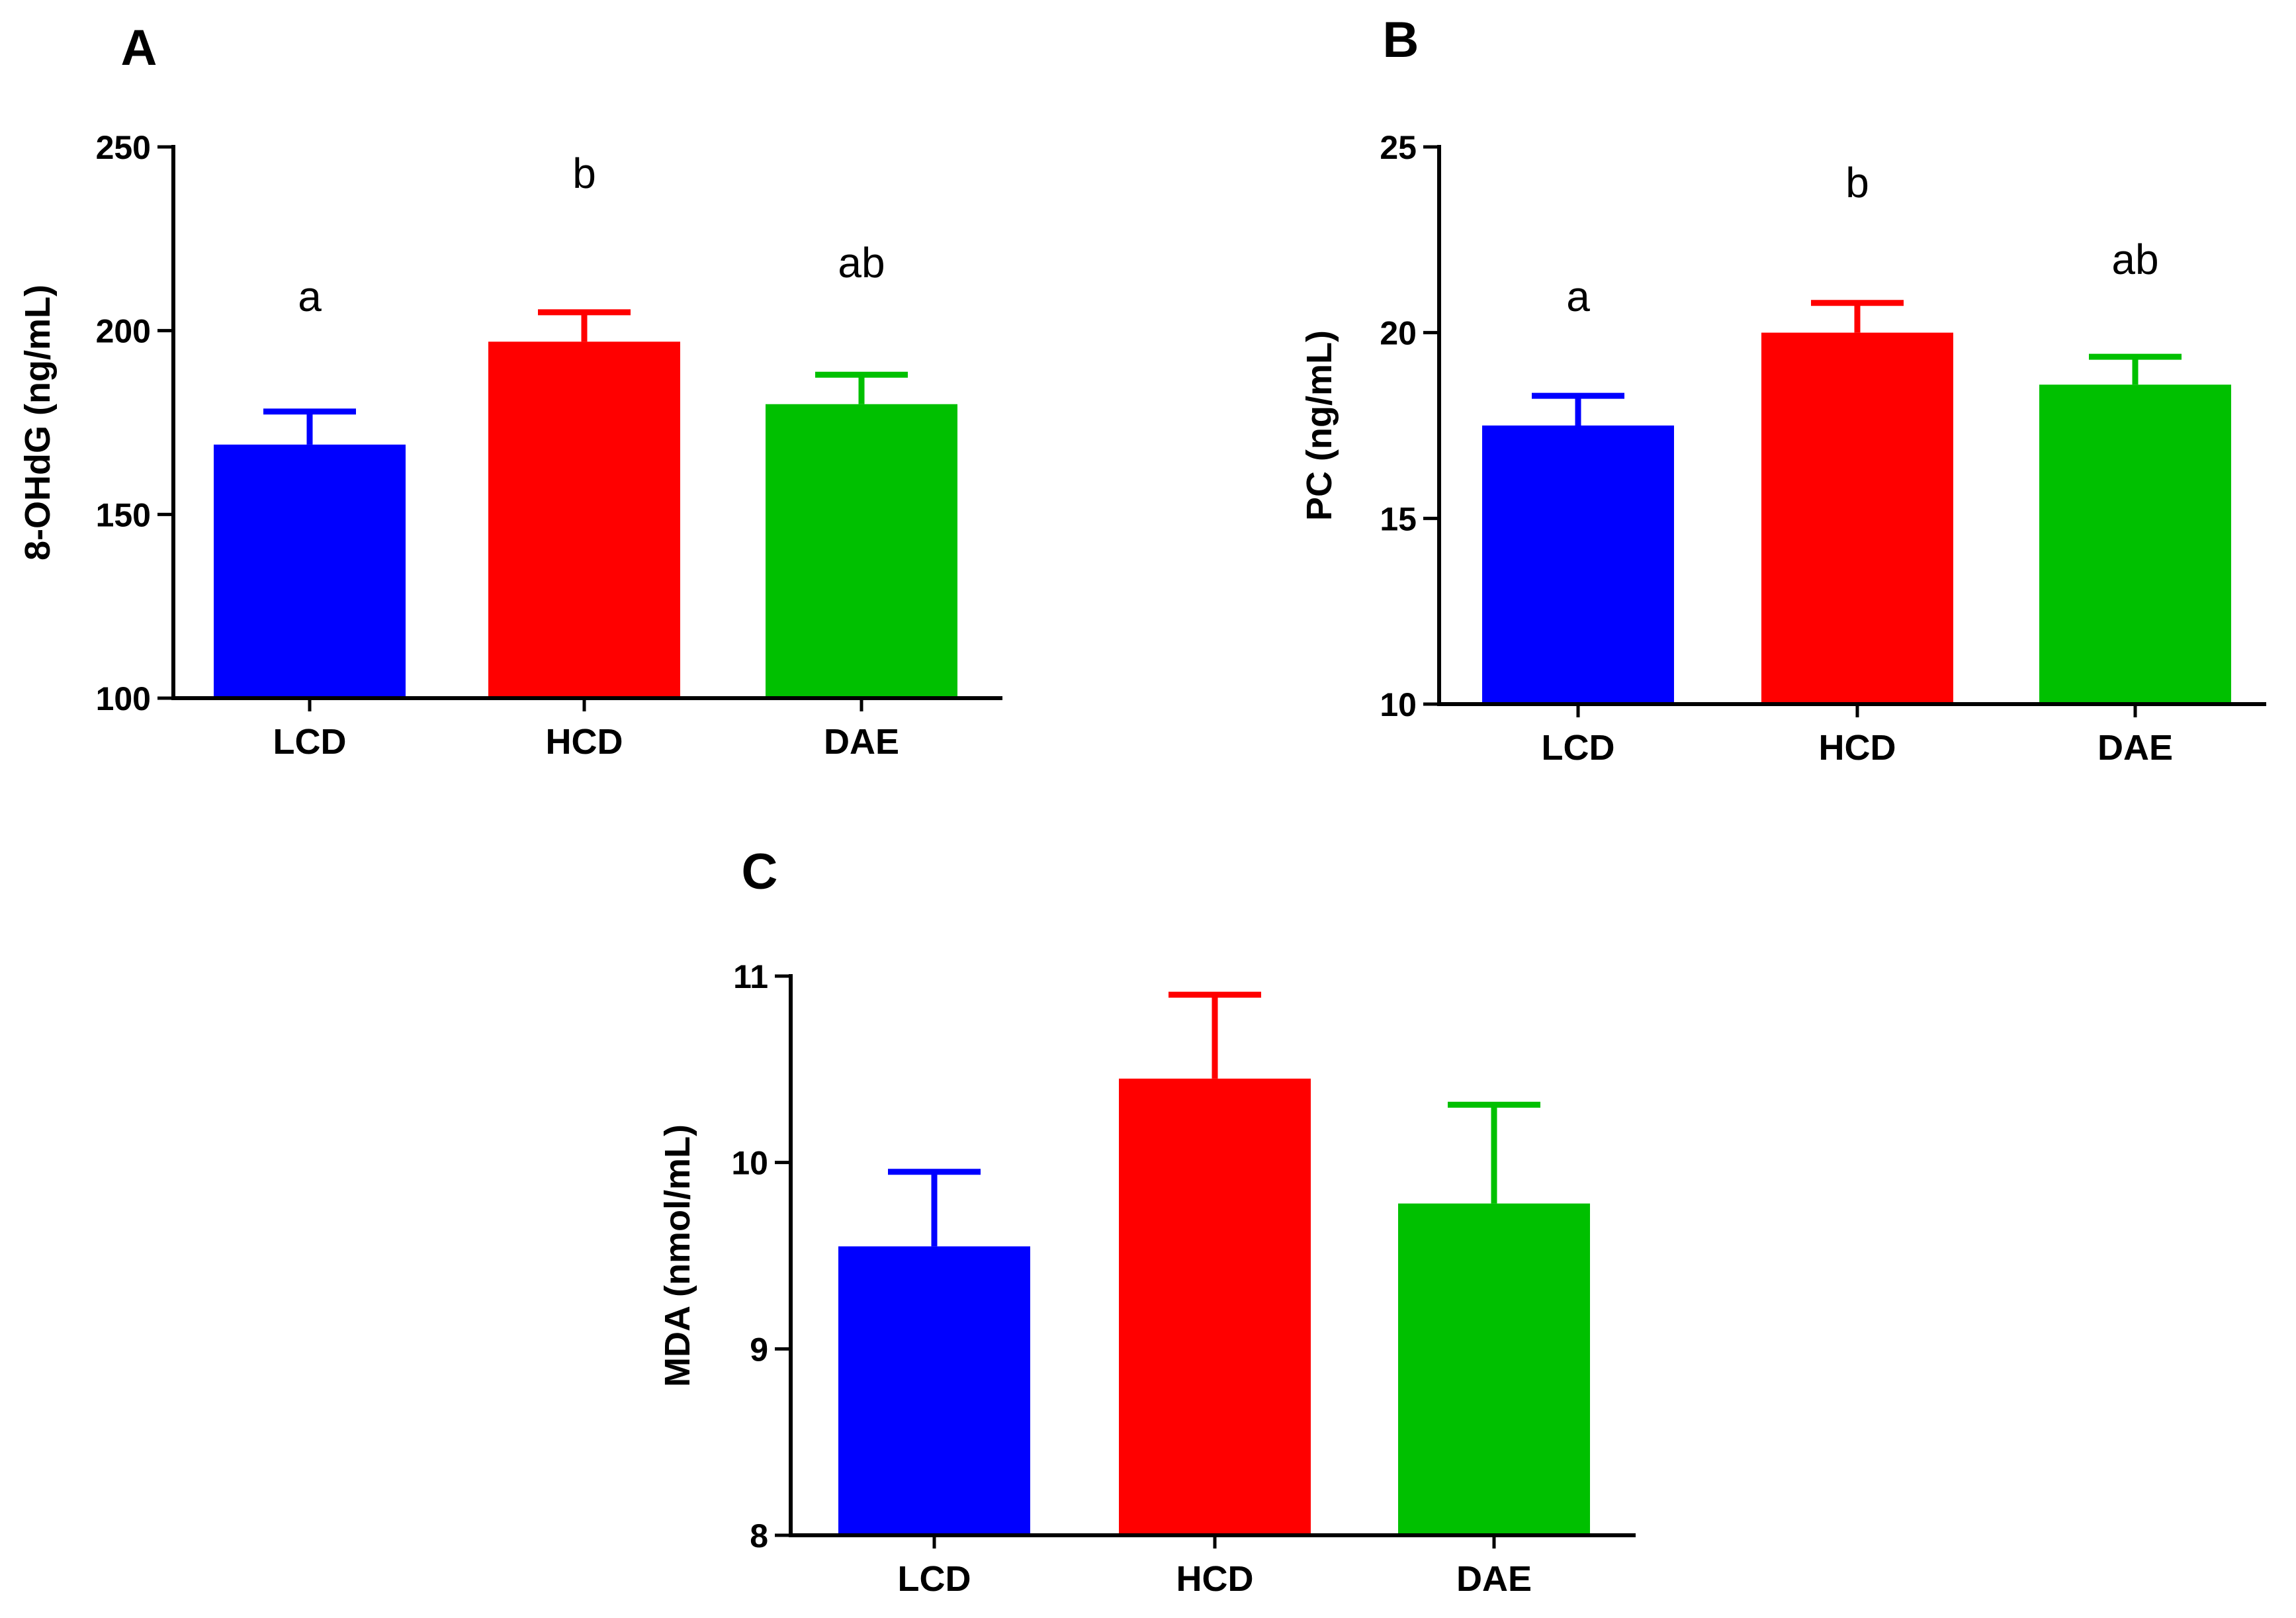 This screenshot has width=2296, height=1618. Describe the element at coordinates (584, 742) in the screenshot. I see `panel-a-category-label-hcd: HCD` at that location.